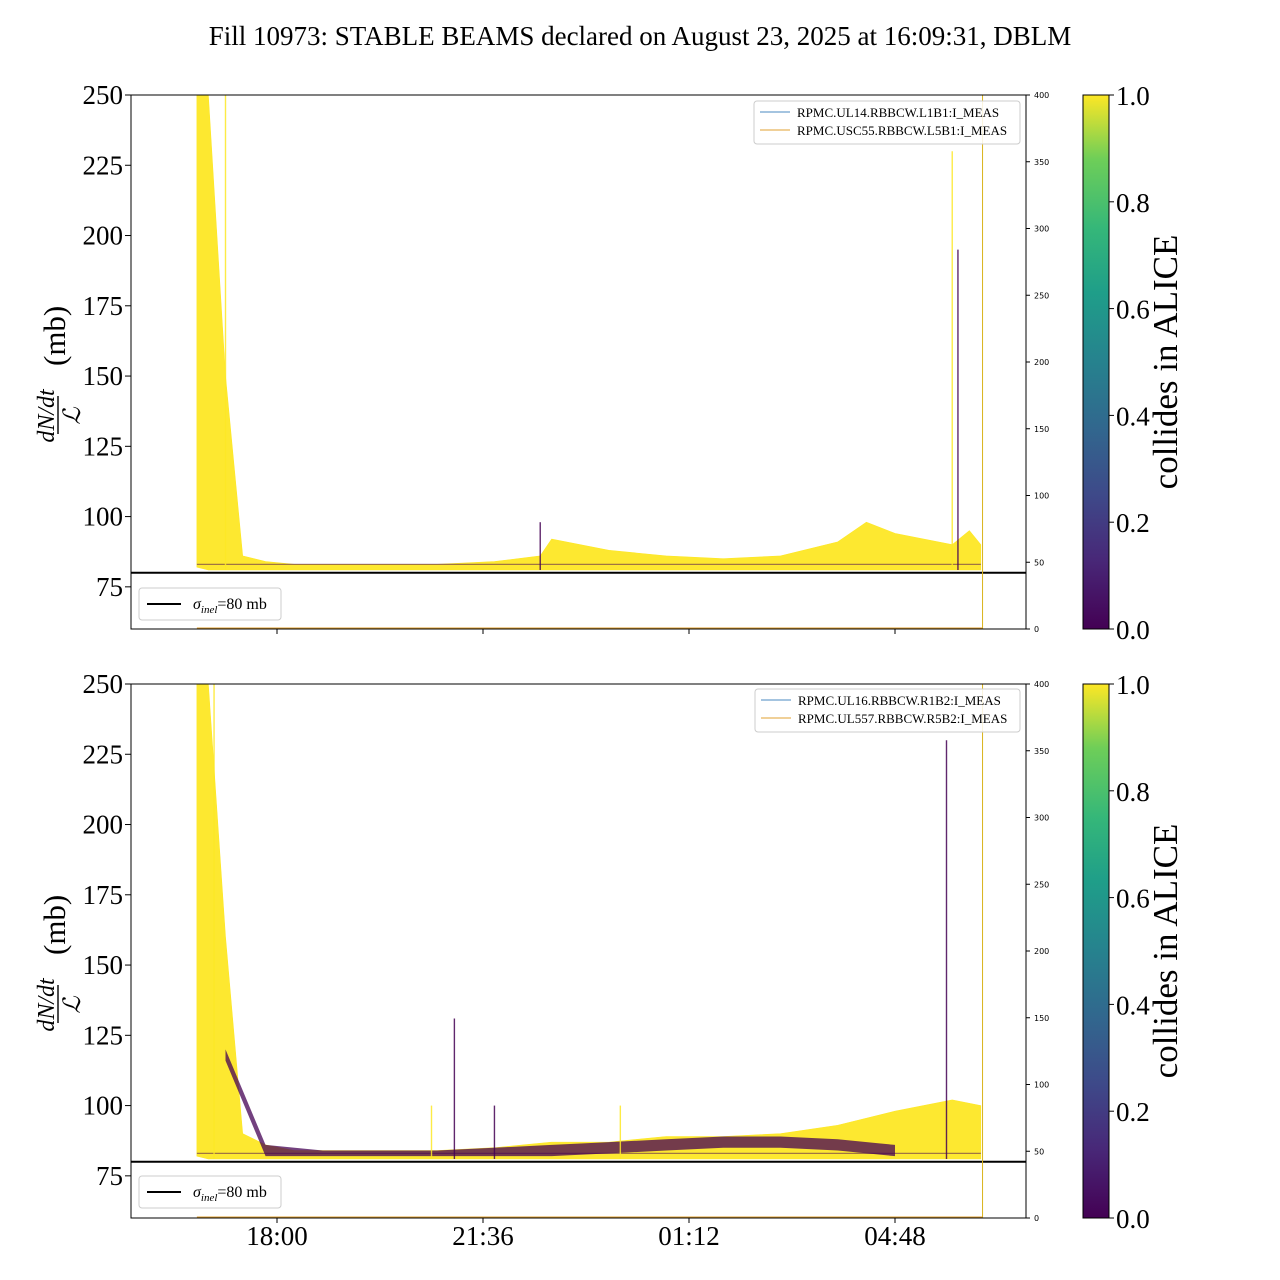  I want to click on top-sigma-symbol: σ, so click(197, 604).